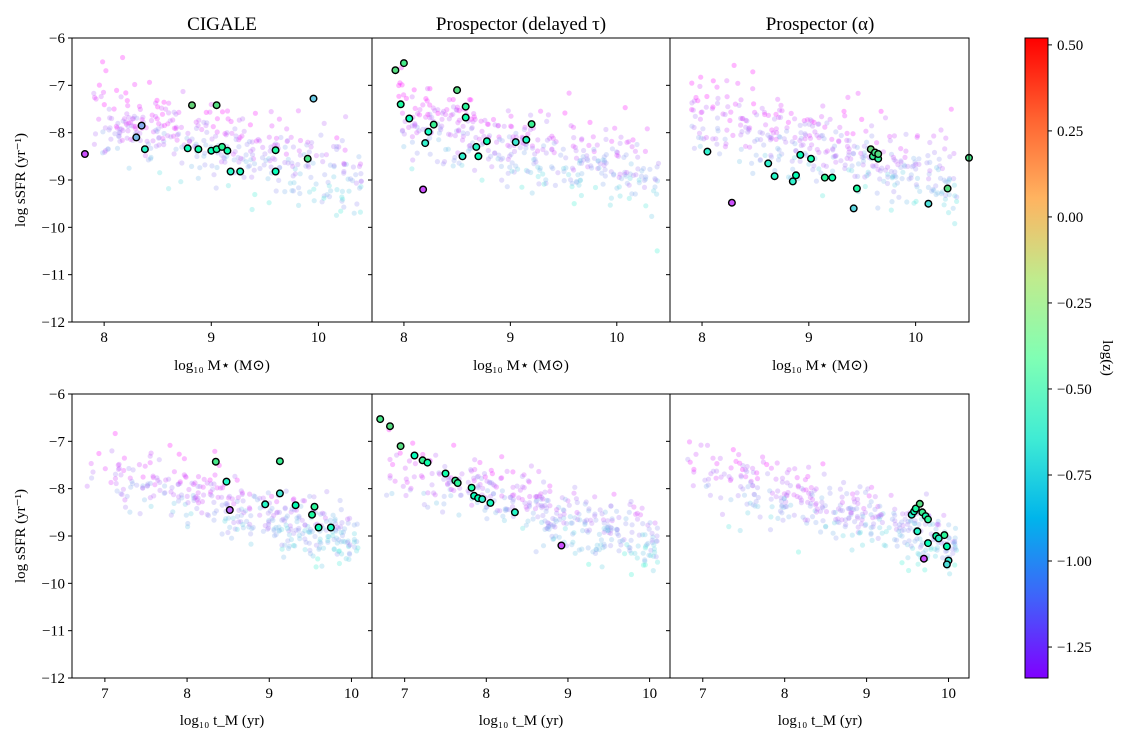  Describe the element at coordinates (57, 537) in the screenshot. I see `y-tick-label: −9` at that location.